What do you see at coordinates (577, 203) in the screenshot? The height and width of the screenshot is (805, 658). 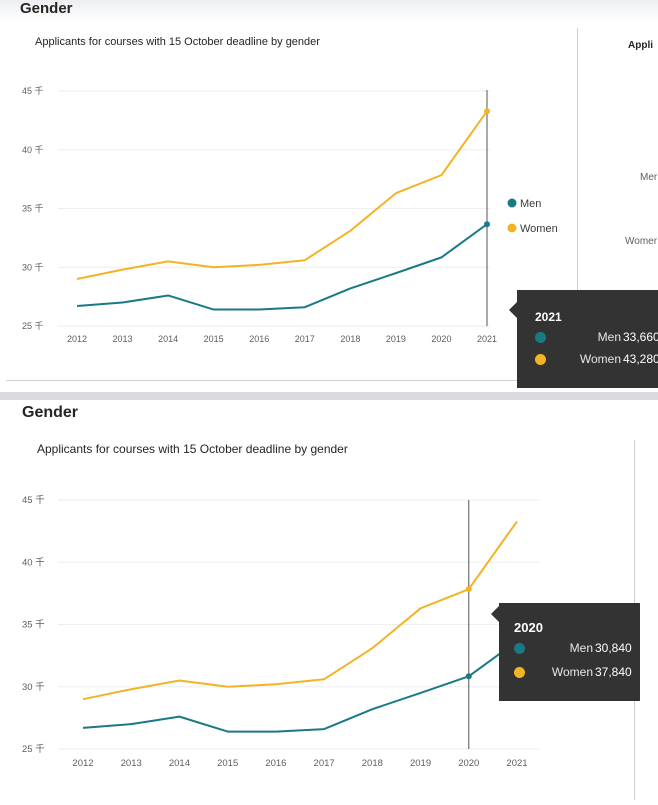 I see `visual-divider` at bounding box center [577, 203].